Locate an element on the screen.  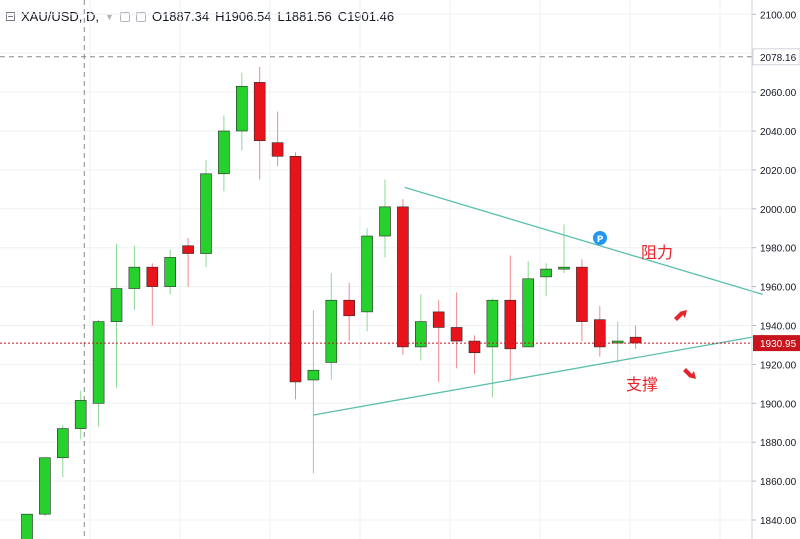
last-price-label: 1930.95 is located at coordinates (778, 344).